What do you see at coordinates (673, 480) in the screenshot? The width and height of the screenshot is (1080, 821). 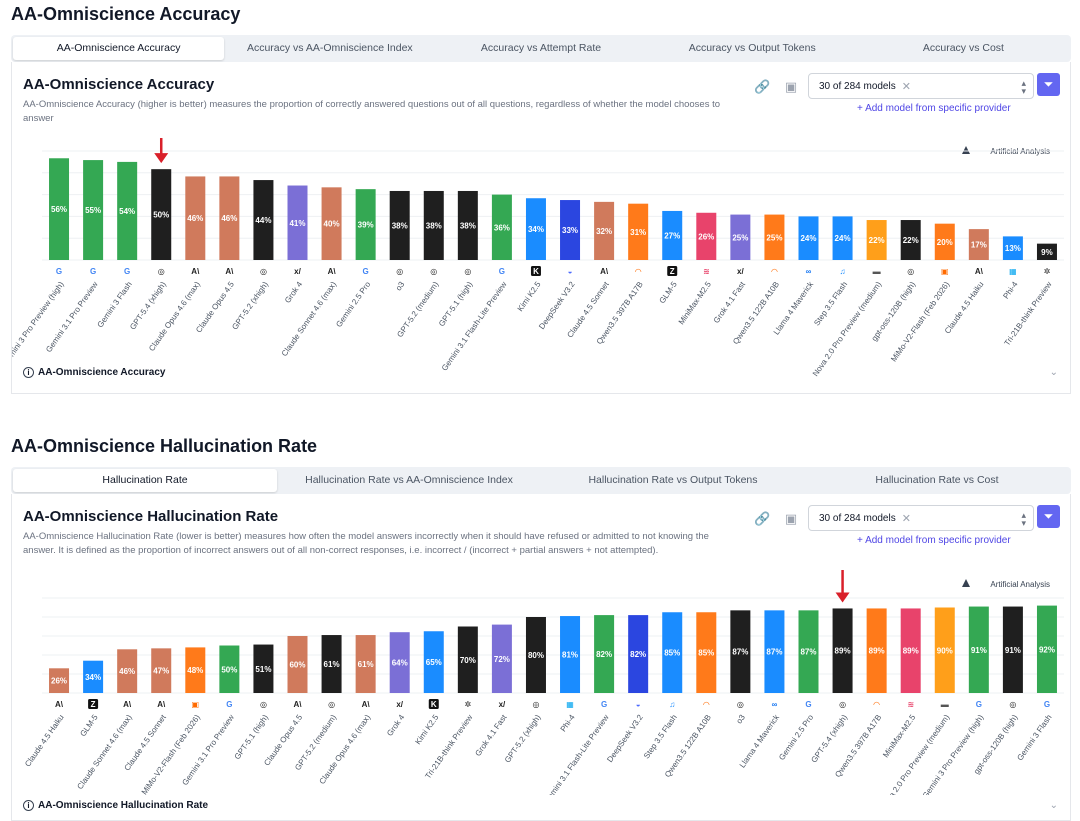 I see `tab-hallucination-vs-output-tokens: Hallucination Rate vs Output Tokens` at bounding box center [673, 480].